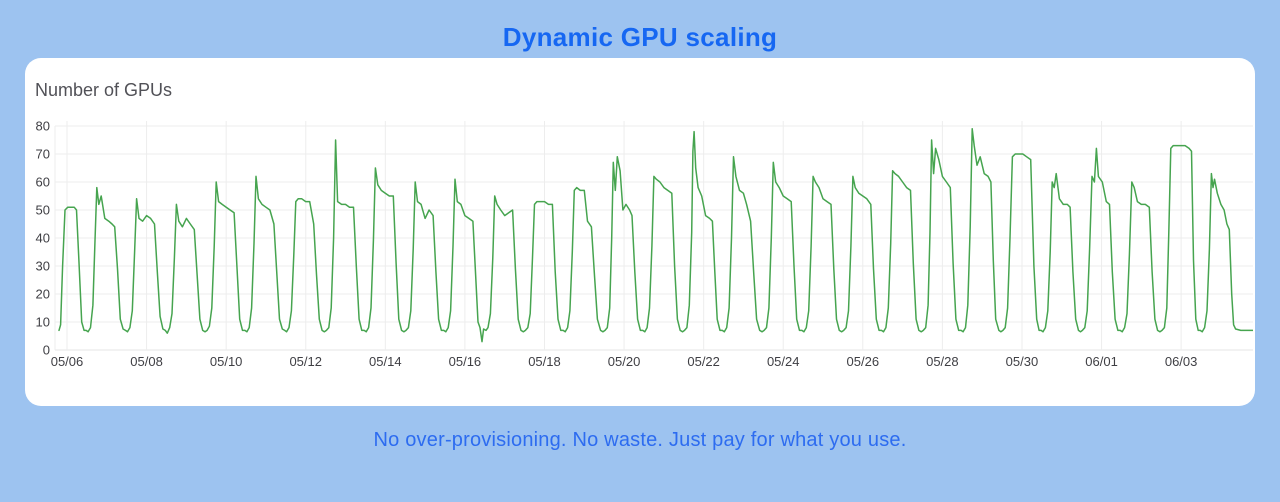 Image resolution: width=1280 pixels, height=502 pixels. Describe the element at coordinates (104, 90) in the screenshot. I see `chart-title: Number of GPUs` at that location.